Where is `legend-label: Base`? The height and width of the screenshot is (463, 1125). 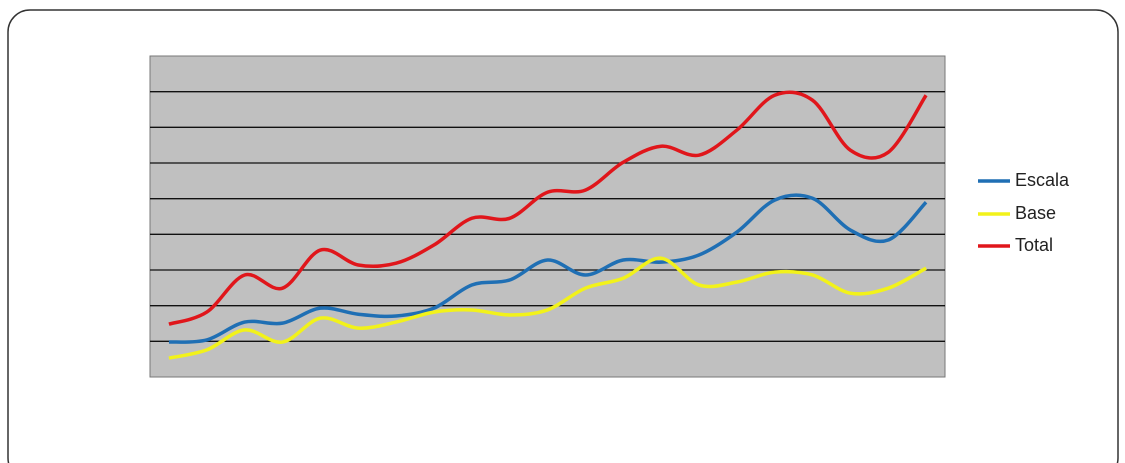
legend-label: Base is located at coordinates (1035, 213).